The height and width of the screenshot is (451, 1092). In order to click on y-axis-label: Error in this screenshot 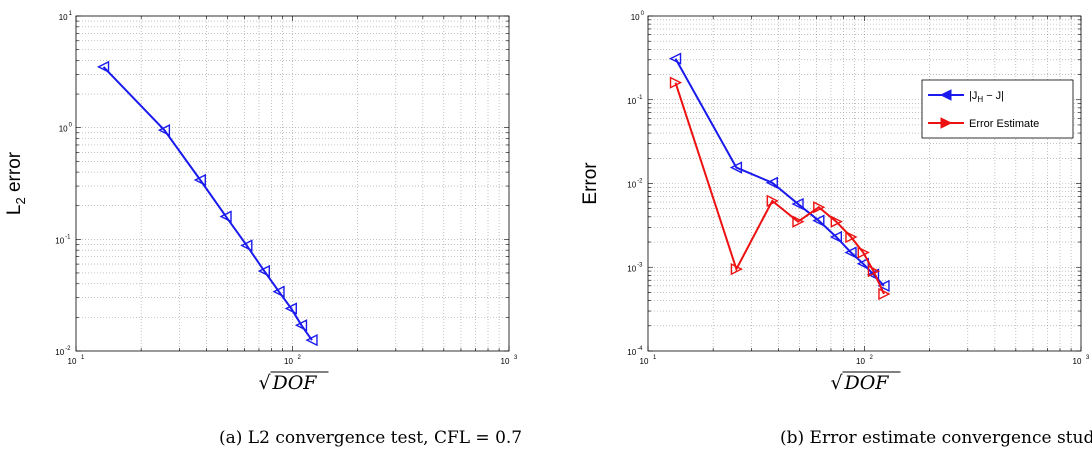, I will do `click(590, 183)`.